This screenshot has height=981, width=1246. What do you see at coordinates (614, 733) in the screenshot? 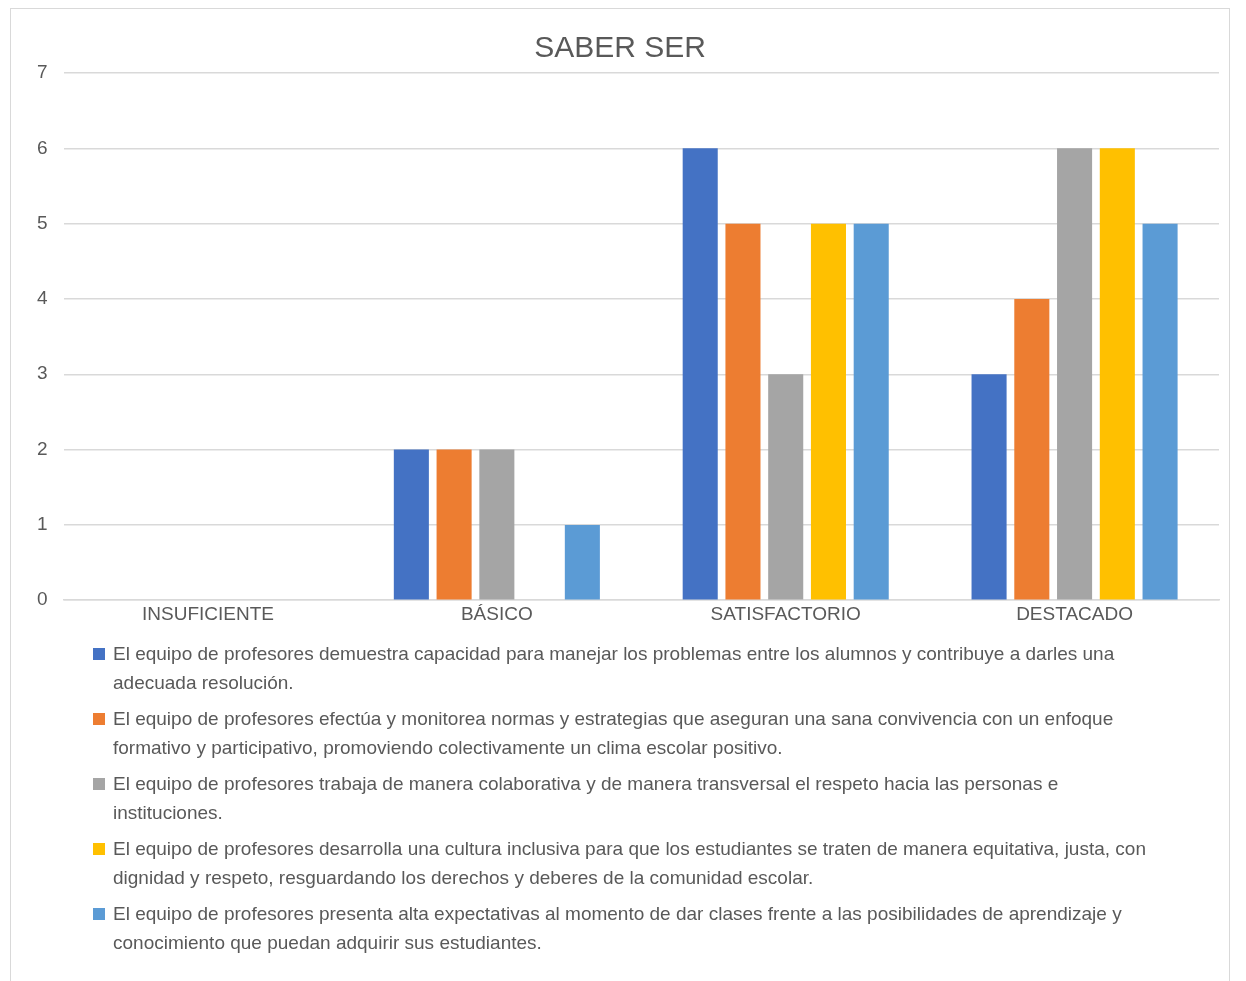
I see `legend-label: El equipo de profesores efectúa y monitorea normas y estrategias que aseguran una sana convivencia con un enfoque formativo y participativo, promoviendo colectivamente un clima escolar positivo.` at bounding box center [614, 733].